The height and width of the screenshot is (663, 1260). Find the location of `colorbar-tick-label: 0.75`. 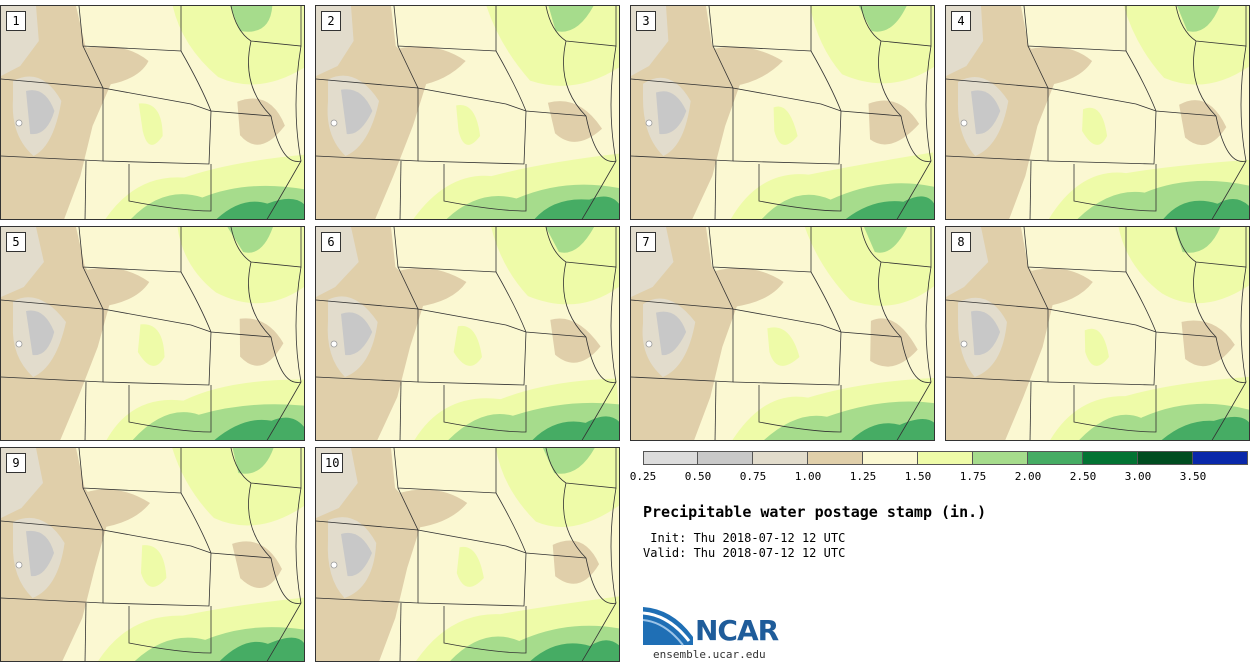

colorbar-tick-label: 0.75 is located at coordinates (753, 476).